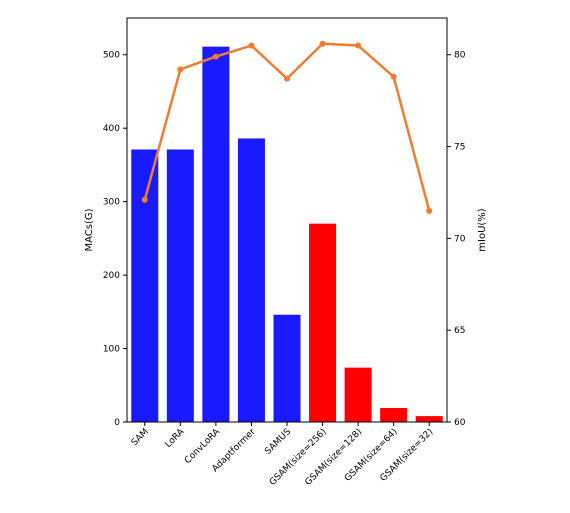 The height and width of the screenshot is (513, 570). What do you see at coordinates (111, 350) in the screenshot?
I see `left-tick-label-100: 100` at bounding box center [111, 350].